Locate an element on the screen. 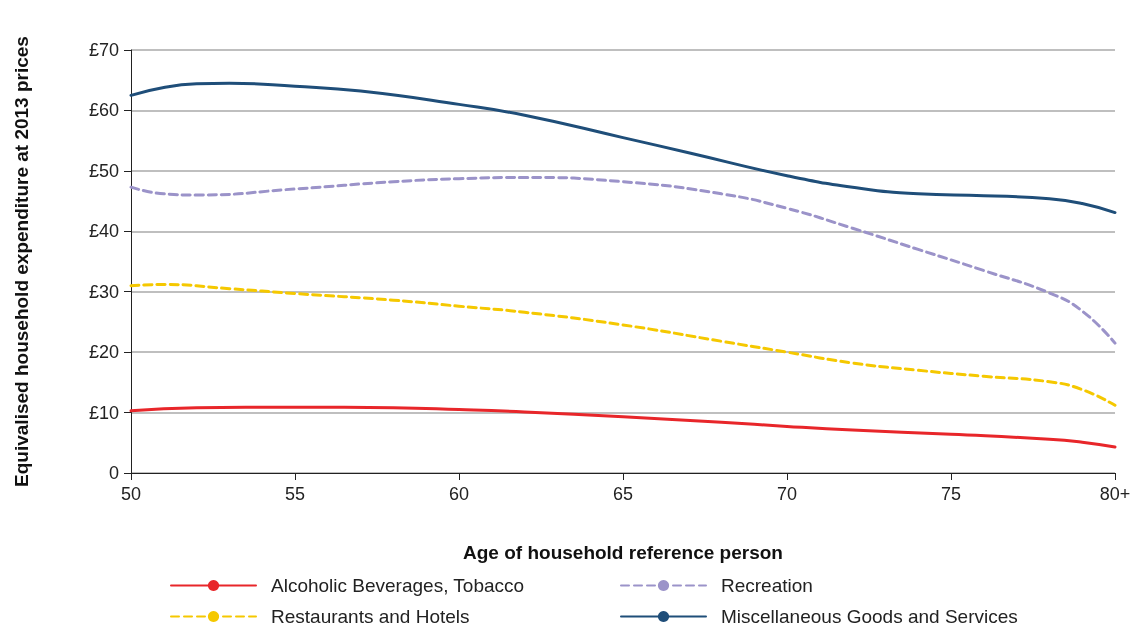  y-tick-label: £40 is located at coordinates (103, 231).